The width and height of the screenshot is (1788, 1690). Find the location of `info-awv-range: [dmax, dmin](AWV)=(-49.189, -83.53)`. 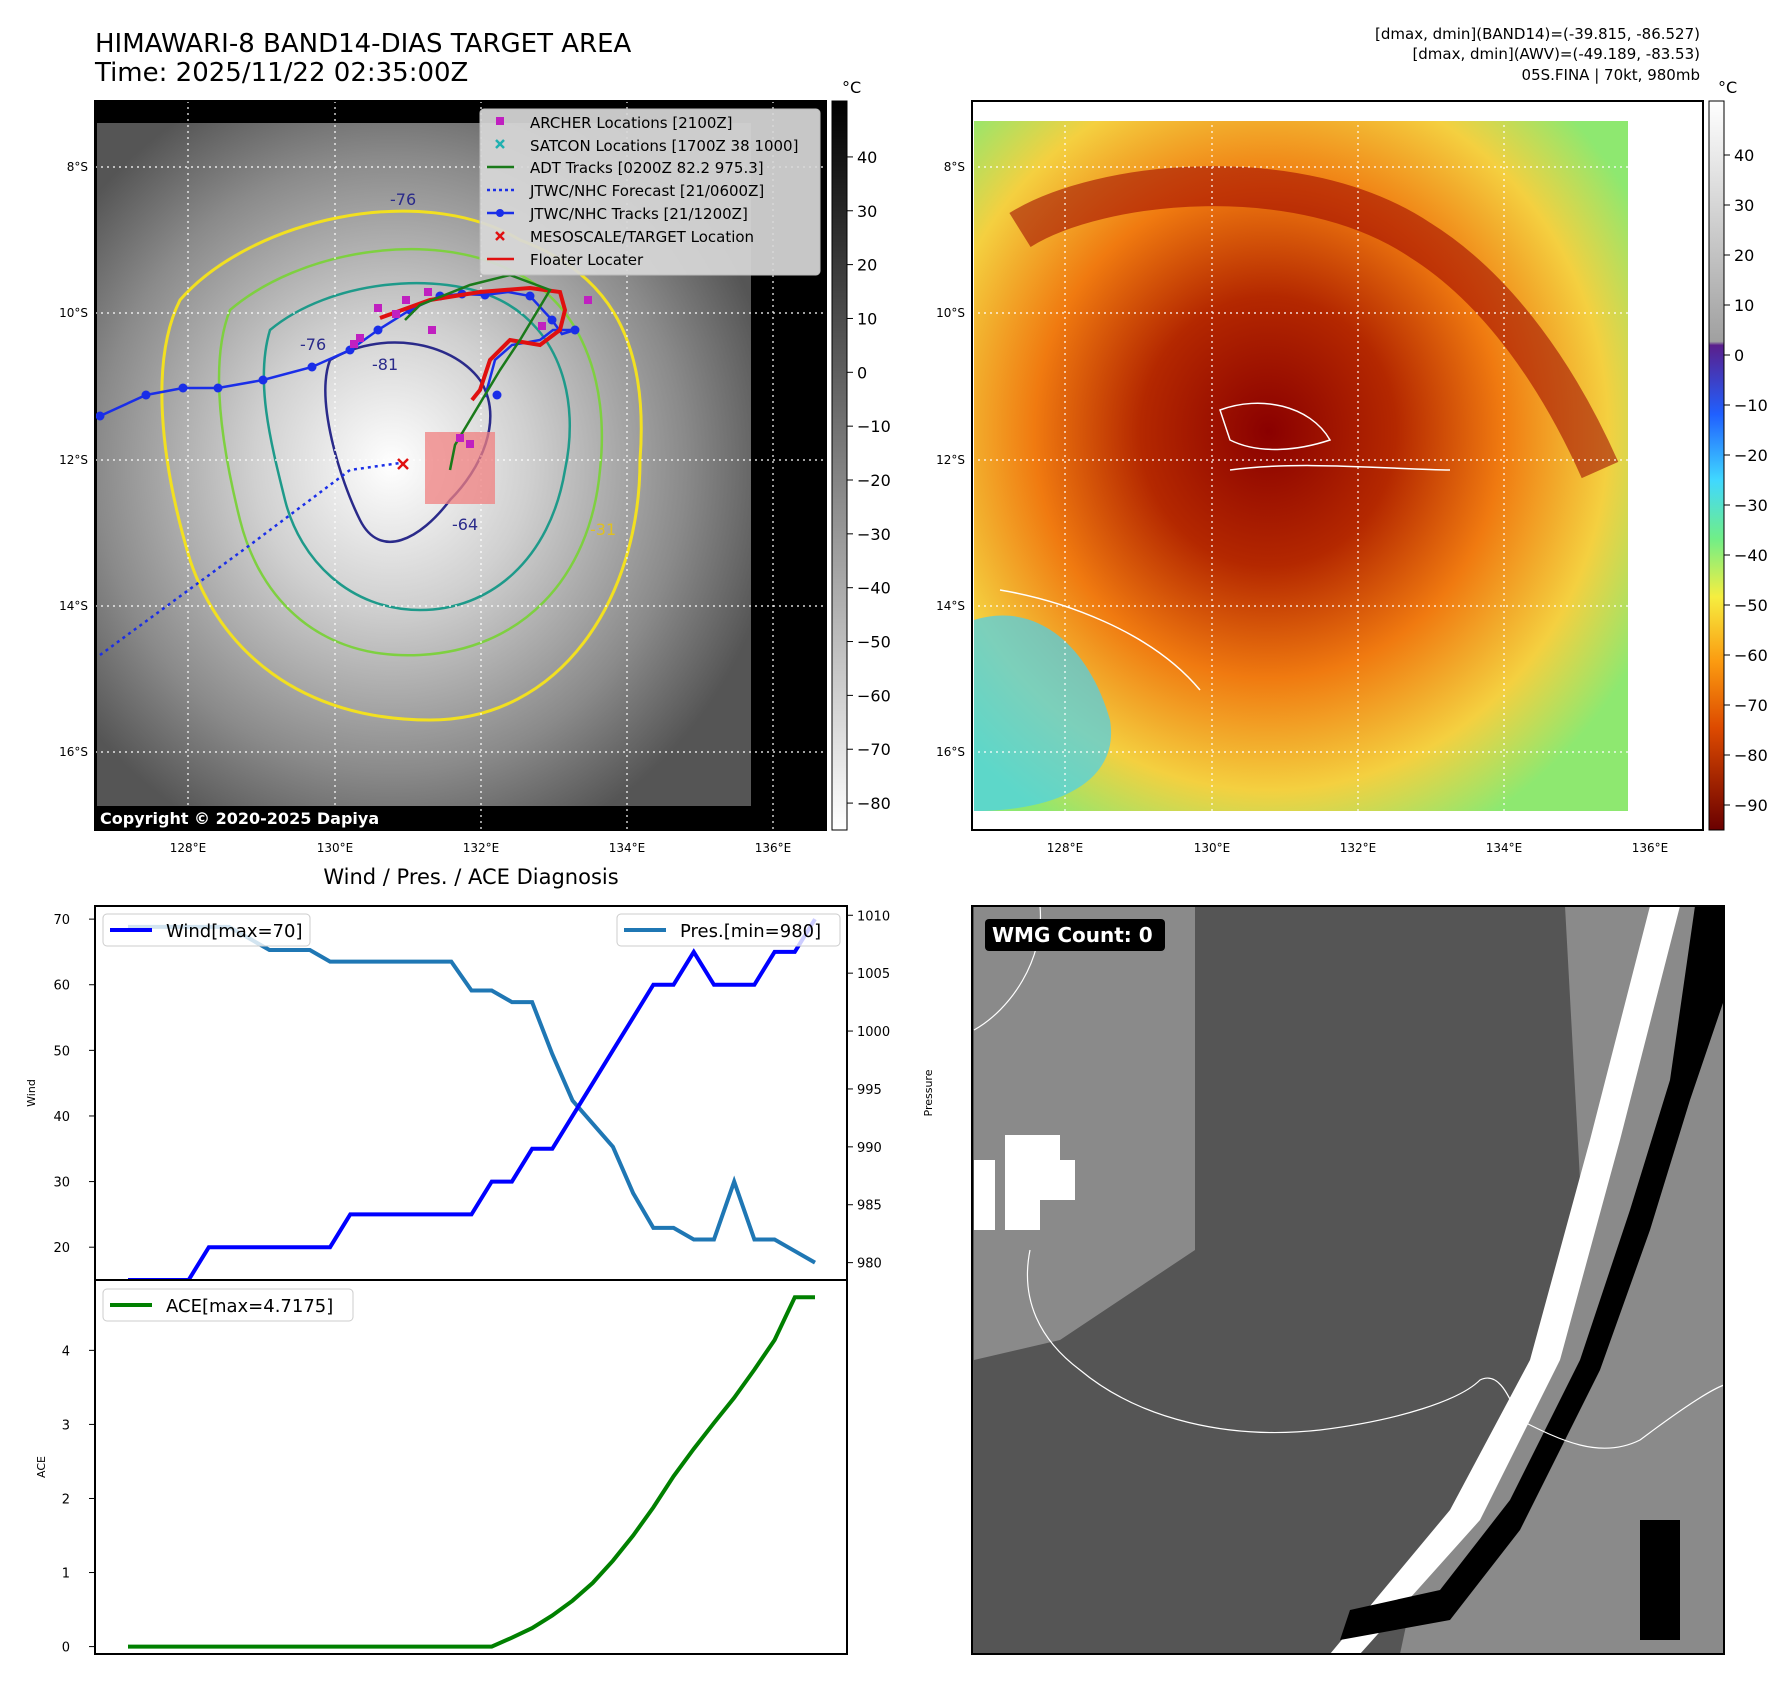

info-awv-range: [dmax, dmin](AWV)=(-49.189, -83.53) is located at coordinates (1556, 54).